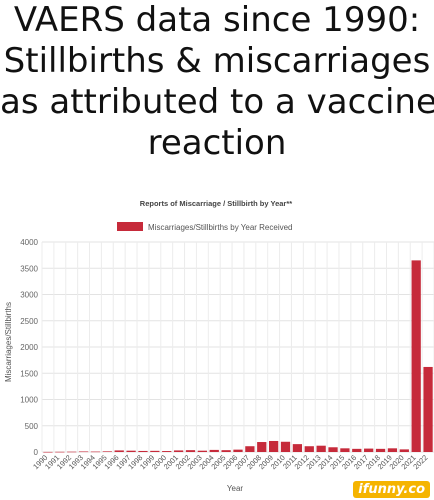 This screenshot has width=434, height=500. What do you see at coordinates (217, 102) in the screenshot?
I see `headline-line-3: as attributed to a vaccine` at bounding box center [217, 102].